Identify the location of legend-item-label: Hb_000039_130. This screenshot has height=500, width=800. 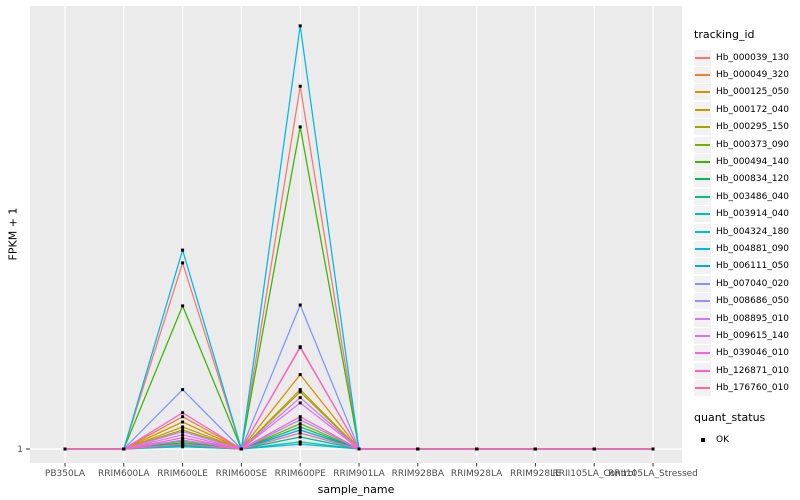
(753, 57).